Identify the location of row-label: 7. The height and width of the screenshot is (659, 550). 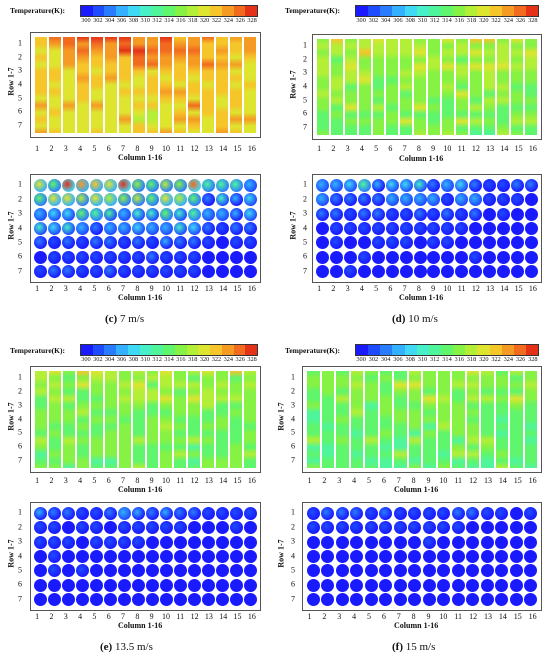
(20, 599).